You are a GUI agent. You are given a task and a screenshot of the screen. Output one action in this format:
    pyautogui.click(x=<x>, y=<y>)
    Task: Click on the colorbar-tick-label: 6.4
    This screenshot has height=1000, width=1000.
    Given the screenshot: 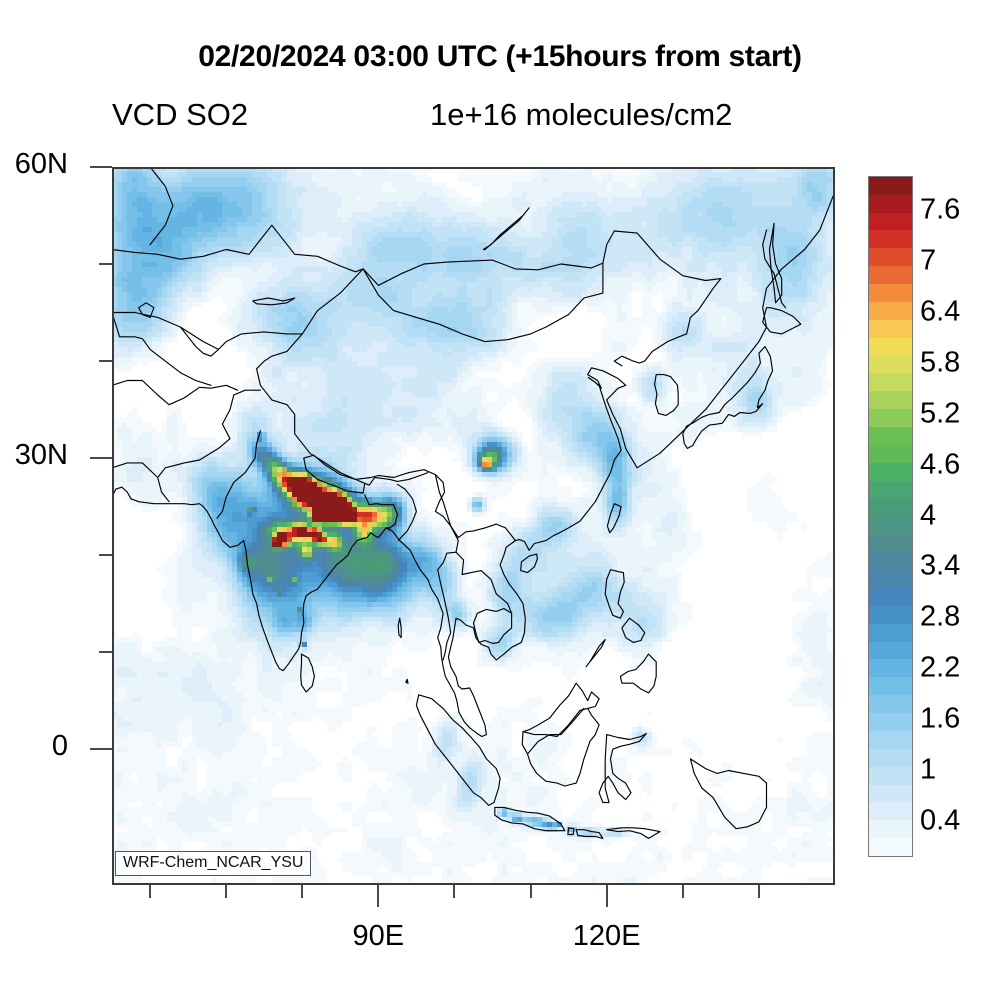 What is the action you would take?
    pyautogui.click(x=940, y=311)
    